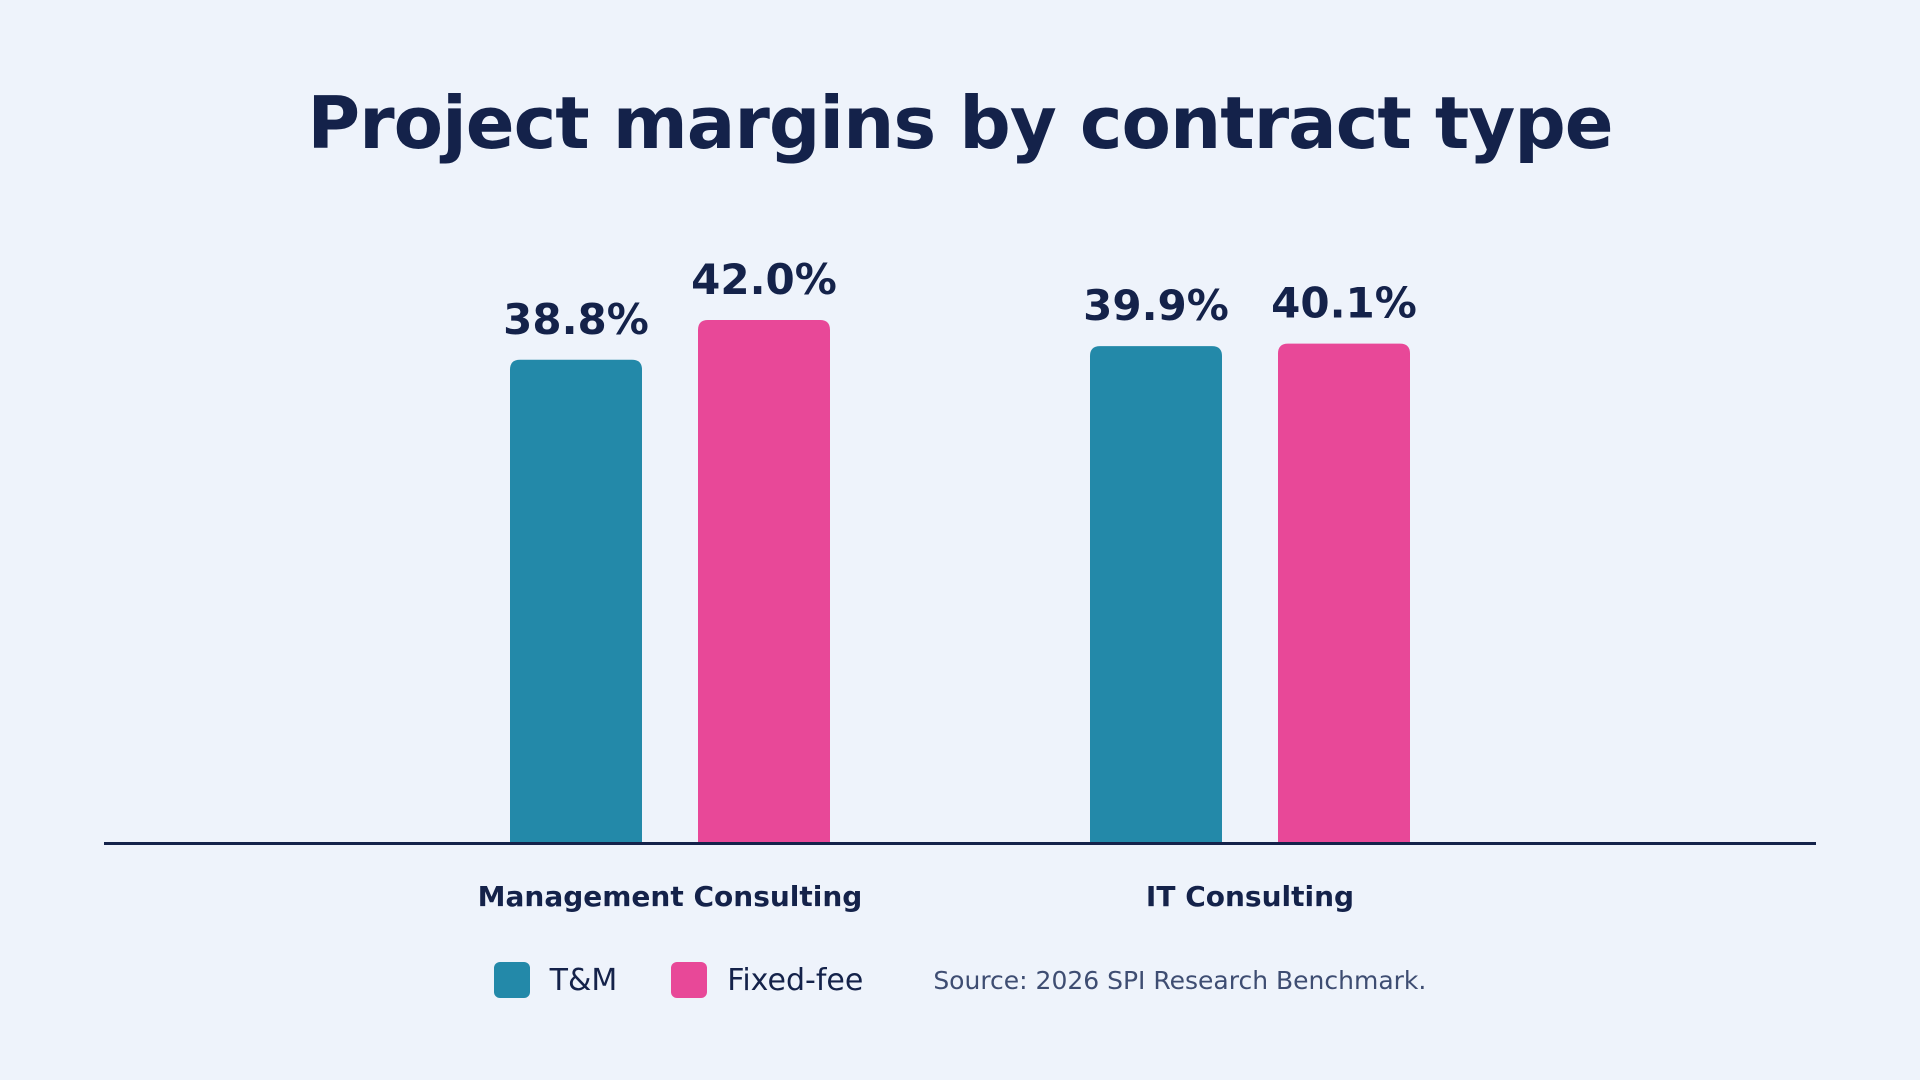 Image resolution: width=1920 pixels, height=1080 pixels. What do you see at coordinates (1156, 305) in the screenshot?
I see `bar-value-label-t-m-it-consulting: 39.9%` at bounding box center [1156, 305].